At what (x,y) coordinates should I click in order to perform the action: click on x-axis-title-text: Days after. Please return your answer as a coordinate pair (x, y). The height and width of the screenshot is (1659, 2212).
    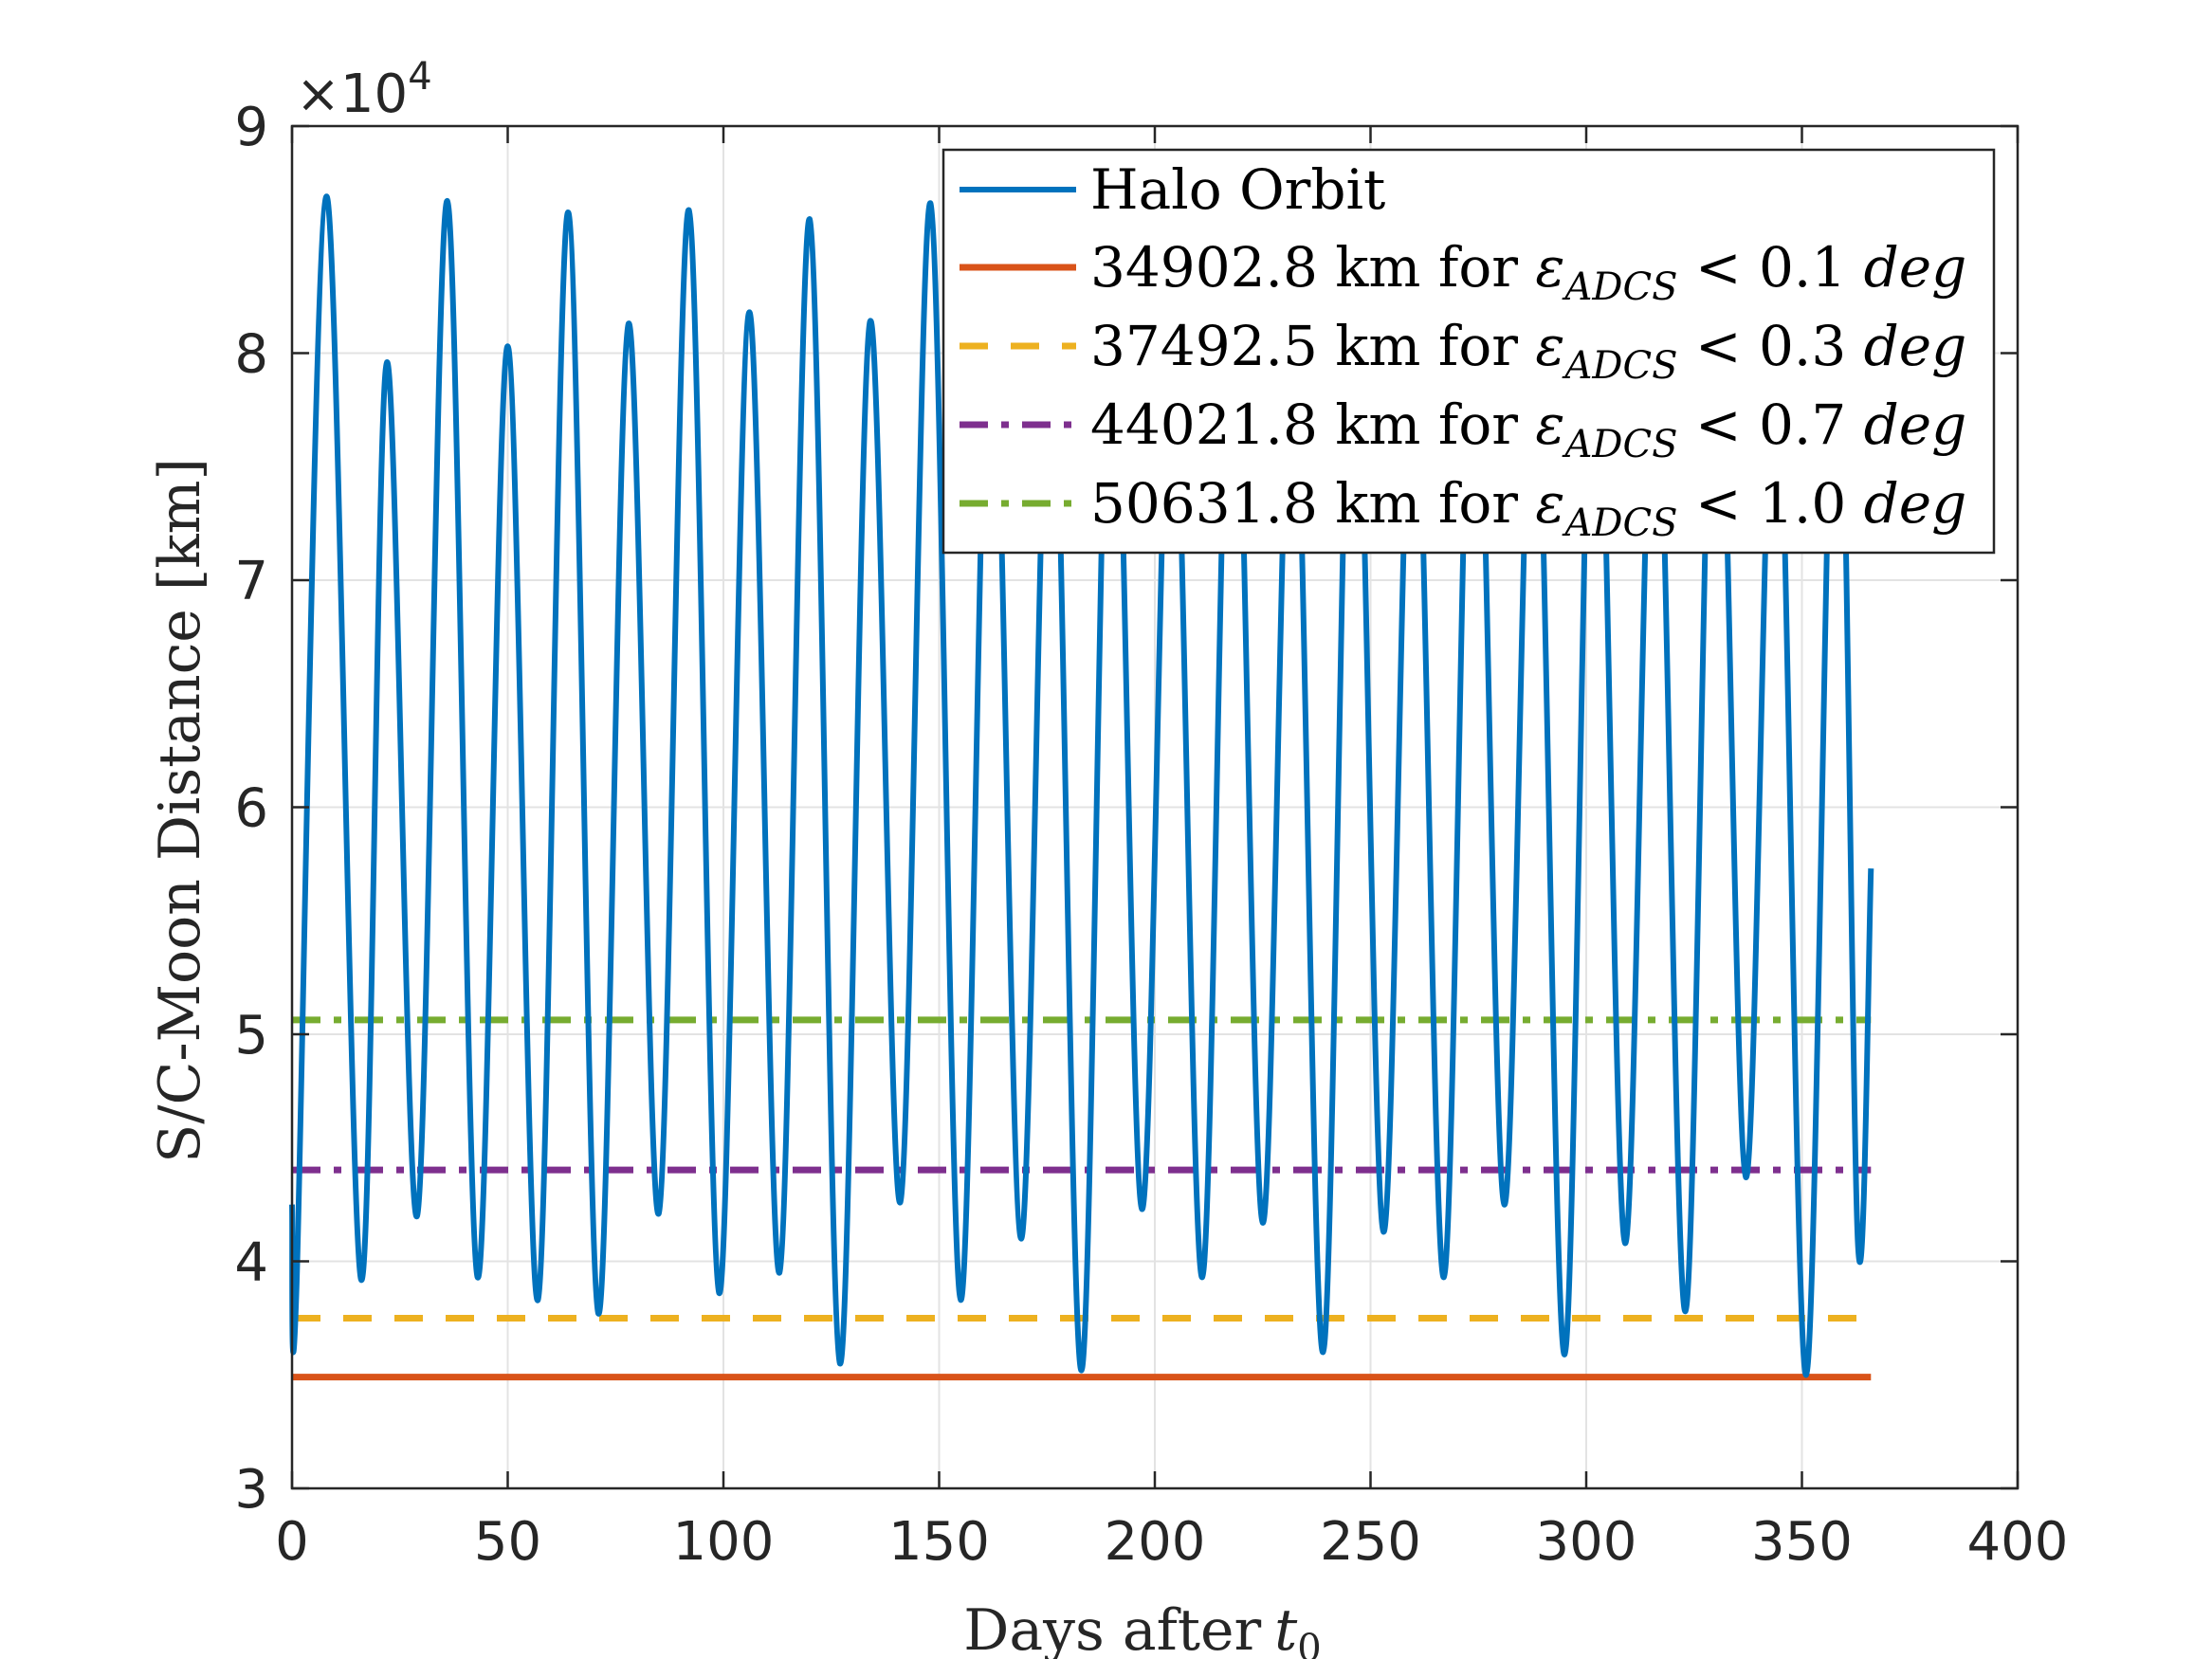
    Looking at the image, I should click on (1112, 1628).